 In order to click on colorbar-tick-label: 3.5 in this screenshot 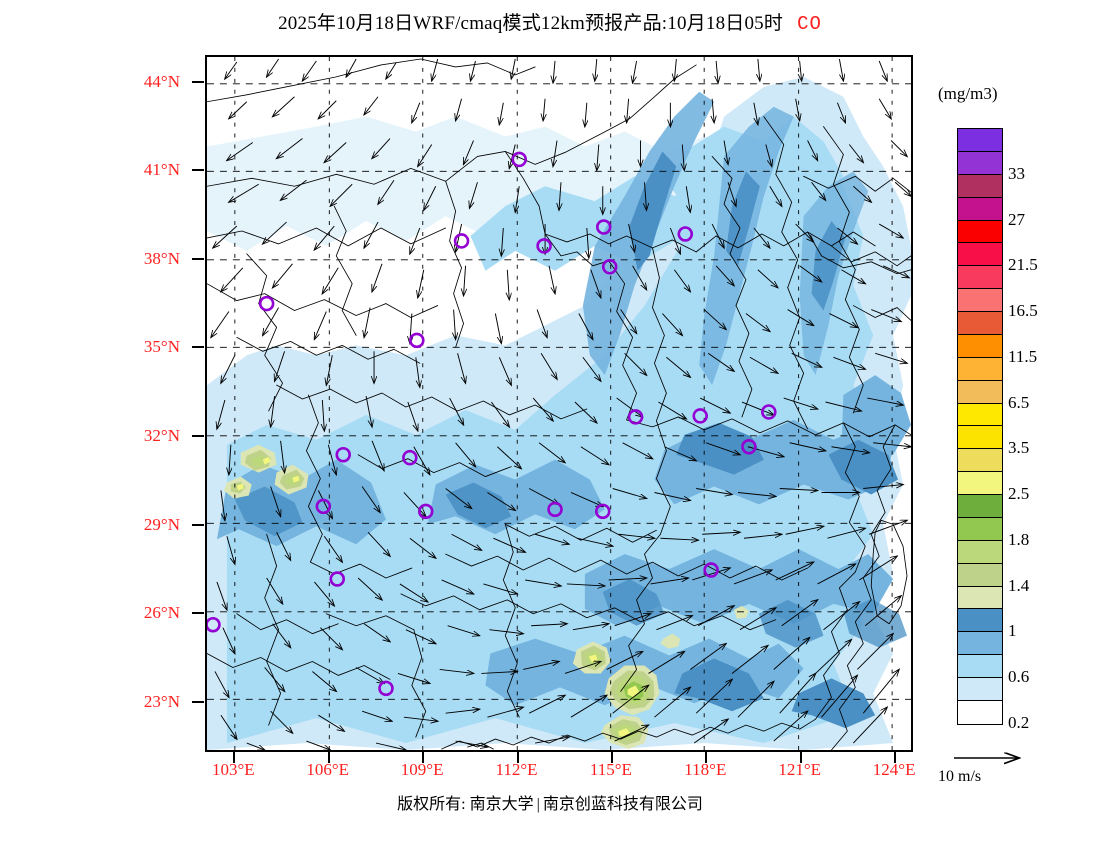, I will do `click(1019, 448)`.